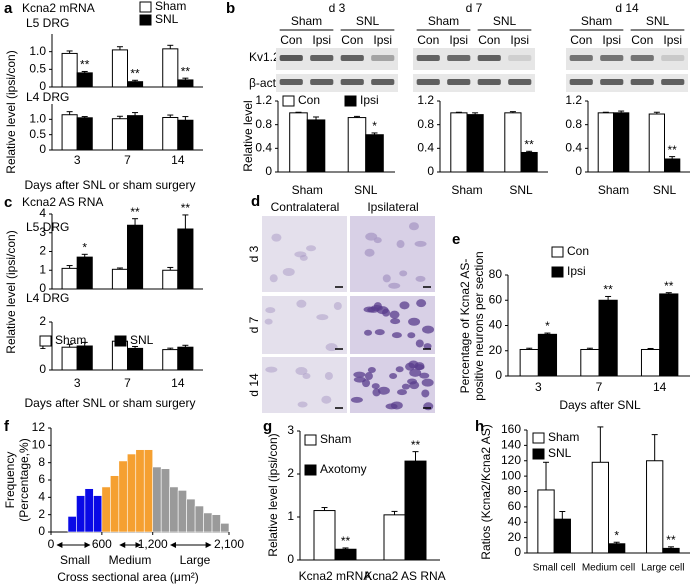  Describe the element at coordinates (505, 21) in the screenshot. I see `blot-group: SNL` at that location.